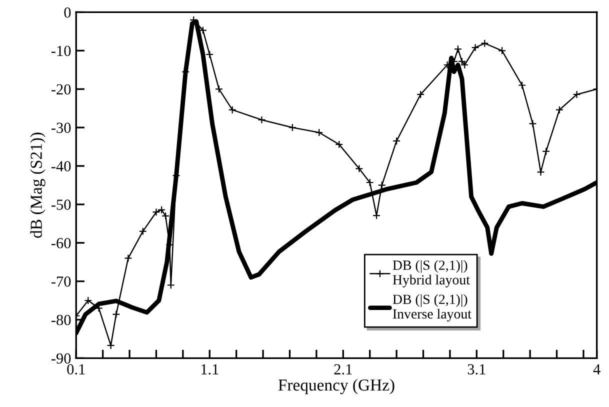  Describe the element at coordinates (431, 274) in the screenshot. I see `legend-label: DB (|S (2,1)|) Hybrid layout` at that location.